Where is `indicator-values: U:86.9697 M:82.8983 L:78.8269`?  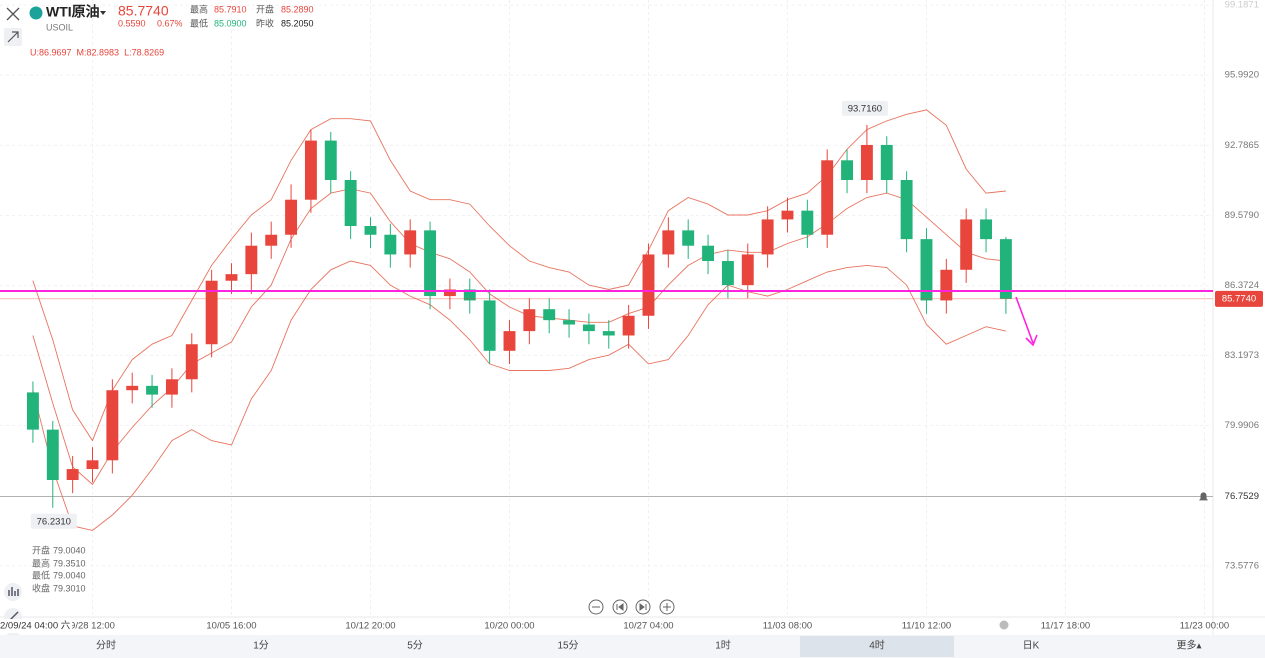
indicator-values: U:86.9697 M:82.8983 L:78.8269 is located at coordinates (97, 52).